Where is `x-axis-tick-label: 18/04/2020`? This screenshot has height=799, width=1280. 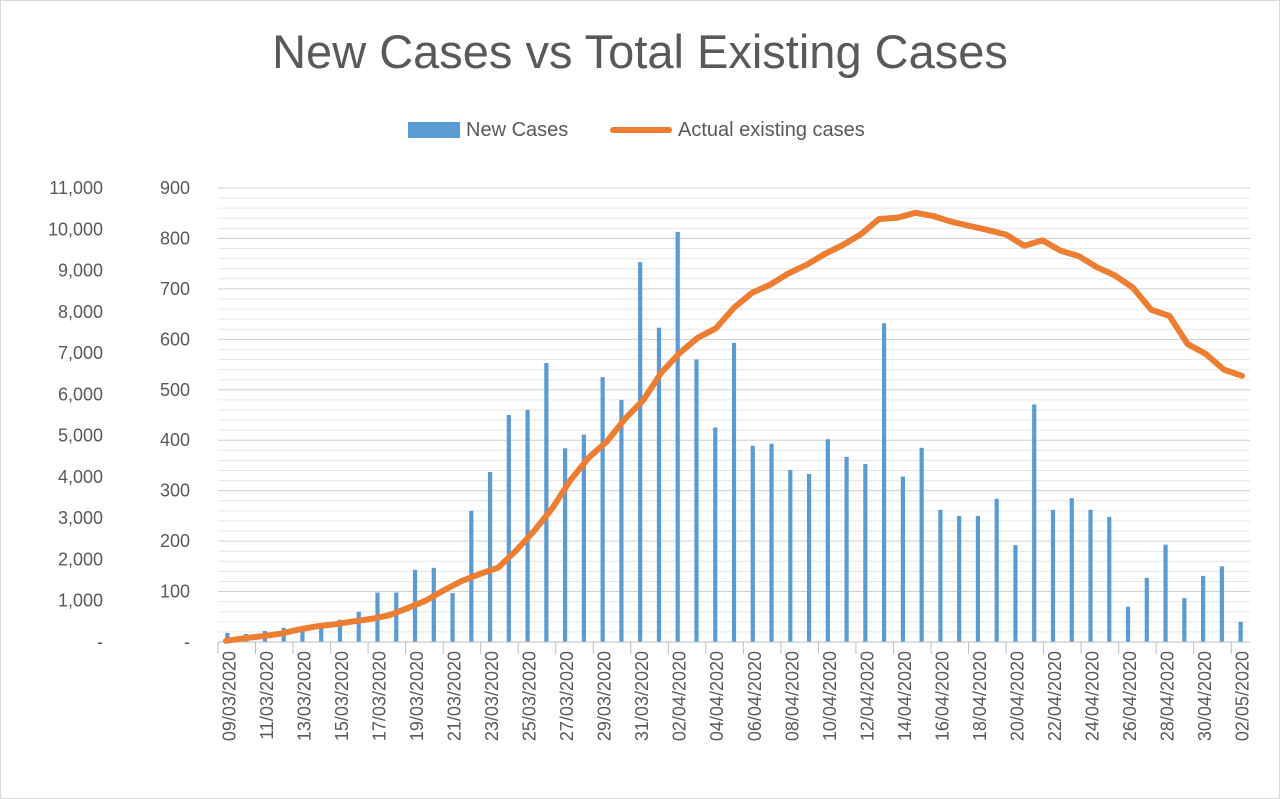
x-axis-tick-label: 18/04/2020 is located at coordinates (980, 696).